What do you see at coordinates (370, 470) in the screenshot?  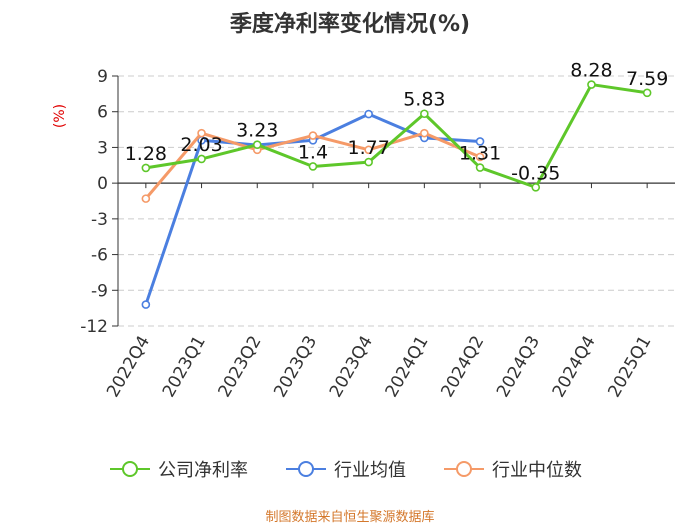 I see `legend-label-industry-avg: 行业均值` at bounding box center [370, 470].